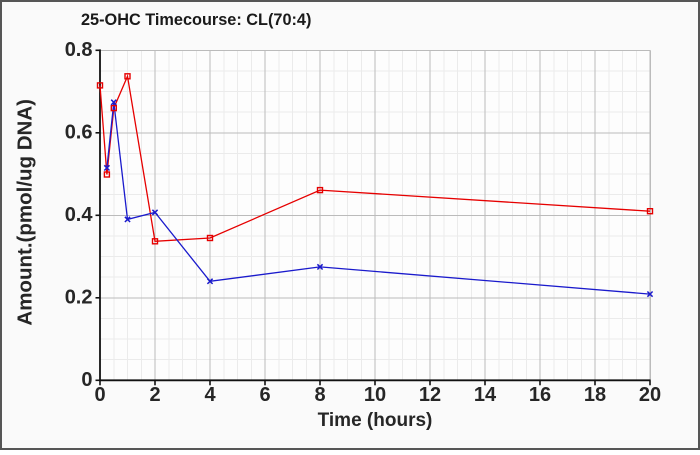 Image resolution: width=700 pixels, height=455 pixels. What do you see at coordinates (79, 132) in the screenshot?
I see `svg-text: 0.6` at bounding box center [79, 132].